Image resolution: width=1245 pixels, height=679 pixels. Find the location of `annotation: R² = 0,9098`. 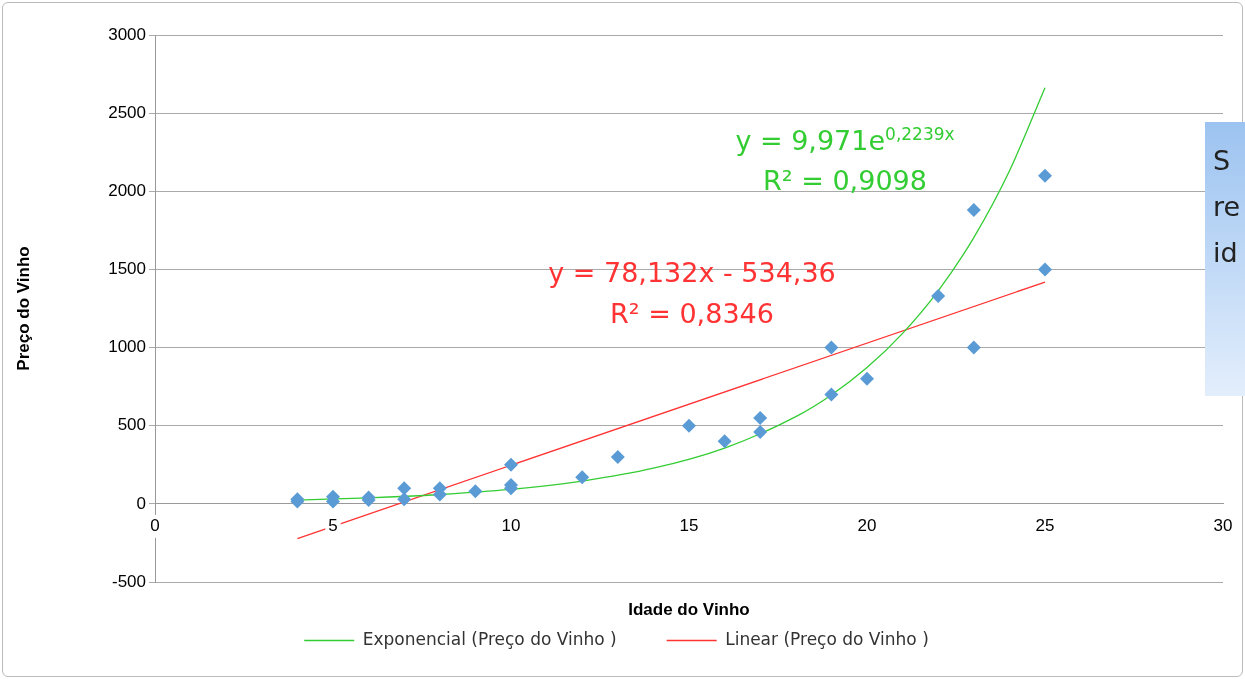

annotation: R² = 0,9098 is located at coordinates (845, 180).